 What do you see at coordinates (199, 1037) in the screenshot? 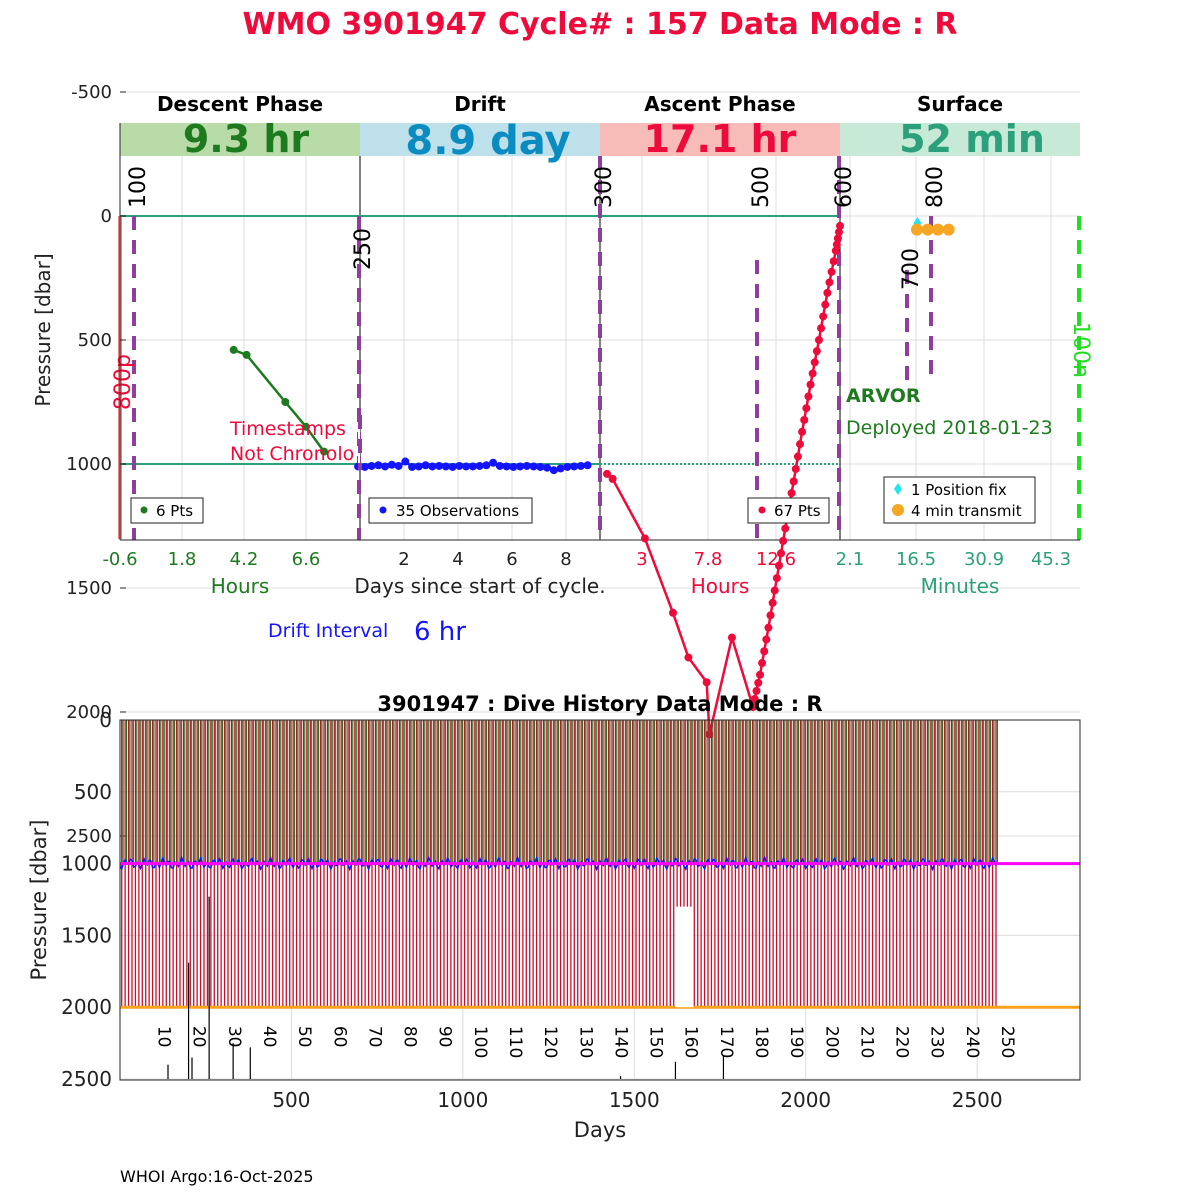
I see `cycle-label: 20` at bounding box center [199, 1037].